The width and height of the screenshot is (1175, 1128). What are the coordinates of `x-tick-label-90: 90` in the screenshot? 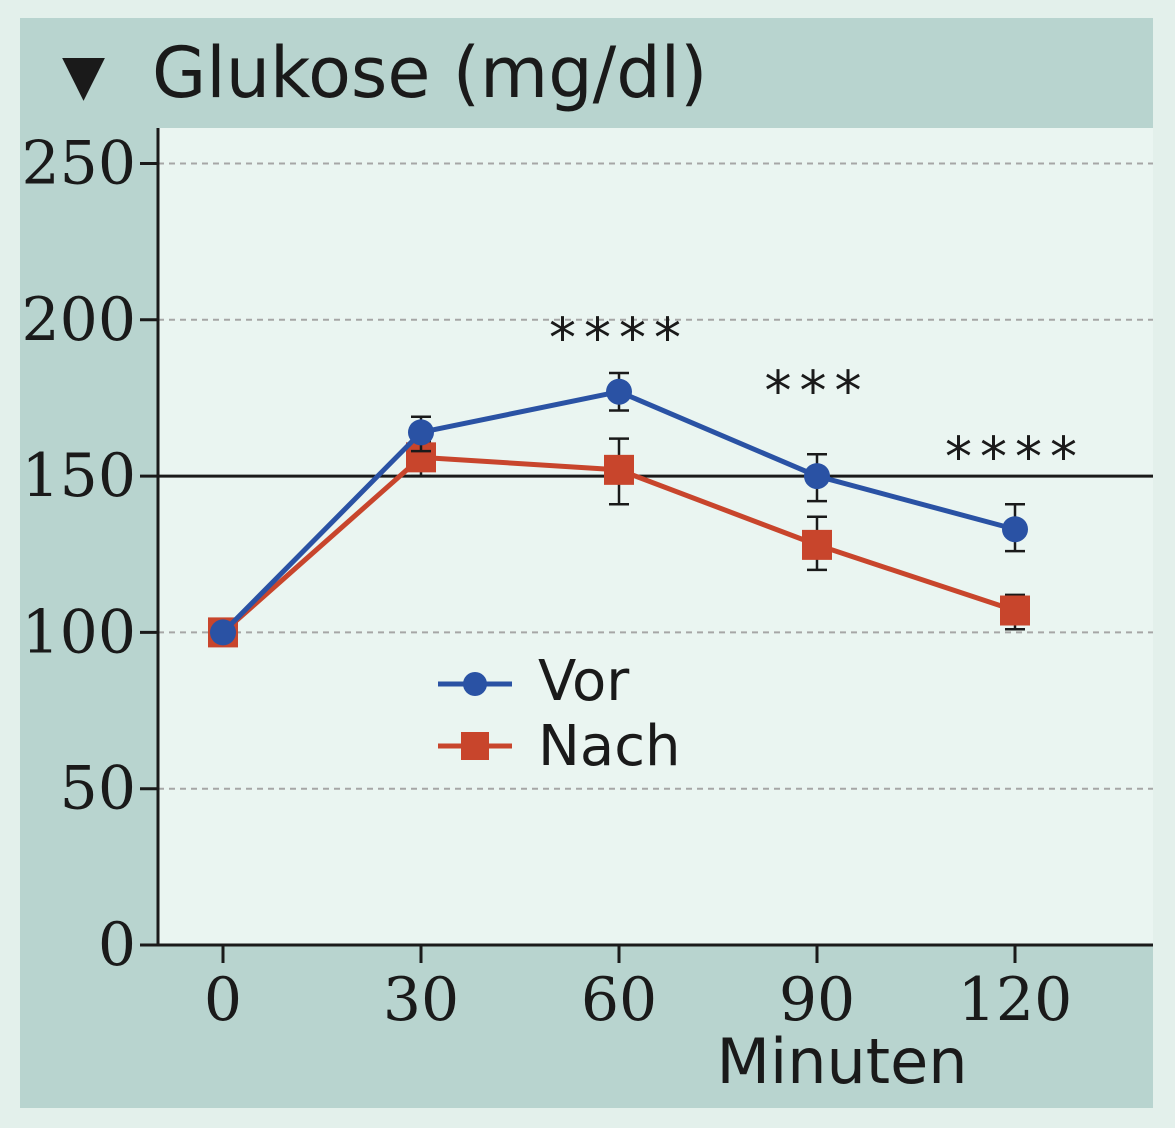 It's located at (817, 1000).